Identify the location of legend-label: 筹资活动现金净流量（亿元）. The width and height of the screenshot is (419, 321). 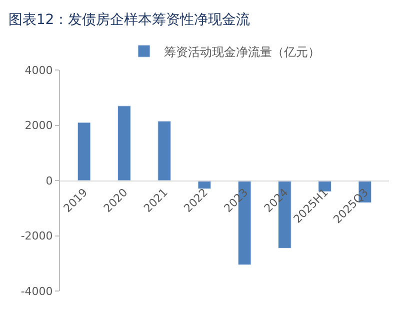
(242, 51).